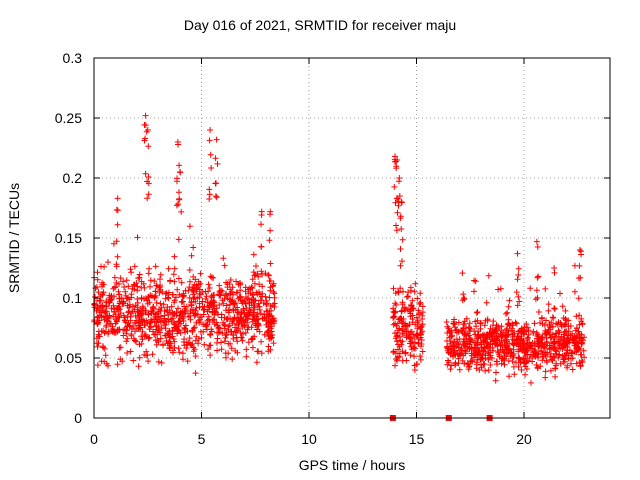  What do you see at coordinates (68, 118) in the screenshot?
I see `y-tick-label: 0.25` at bounding box center [68, 118].